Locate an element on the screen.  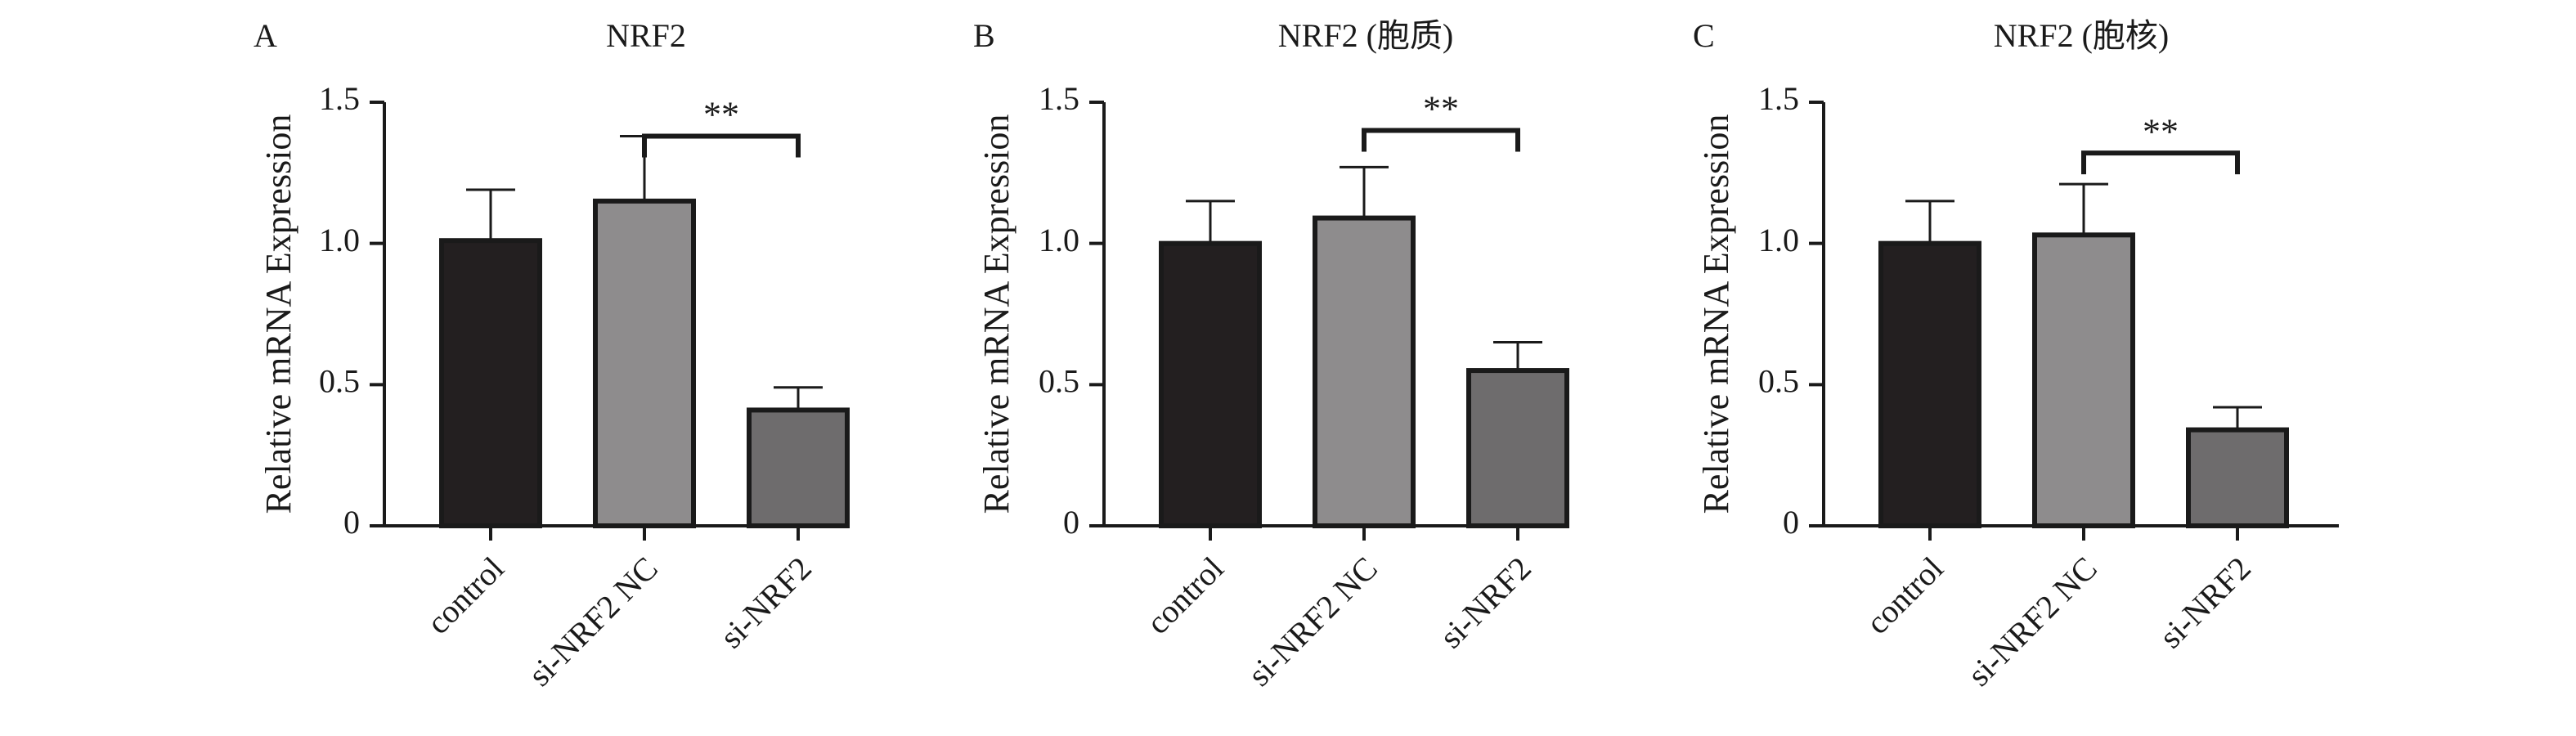
chart-title: NRF2 is located at coordinates (646, 35).